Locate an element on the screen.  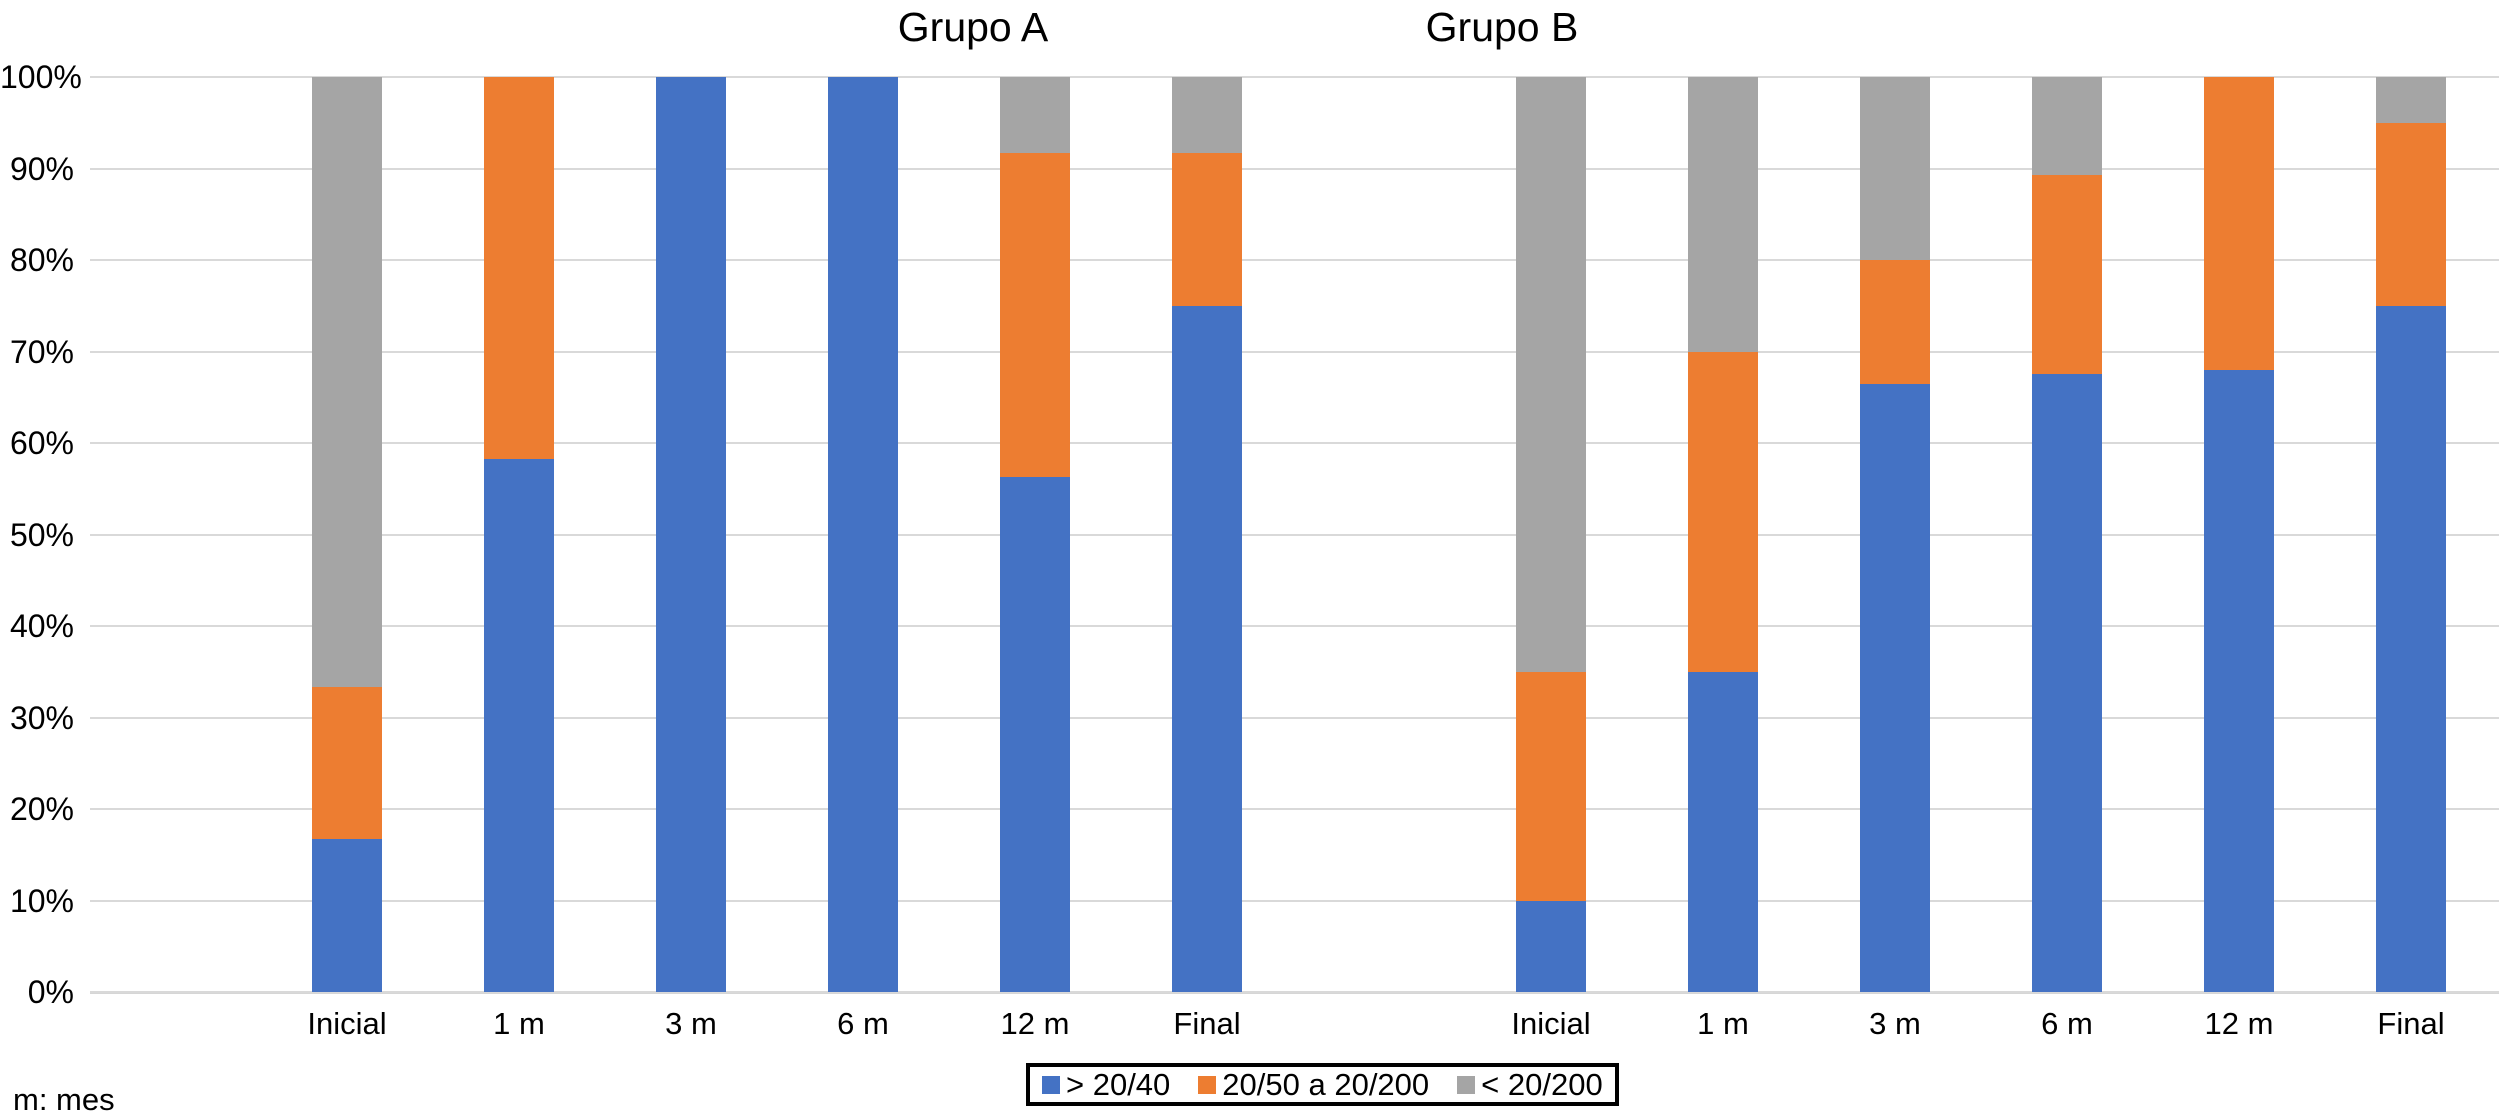
y-tick-label: 0% is located at coordinates (50, 992).